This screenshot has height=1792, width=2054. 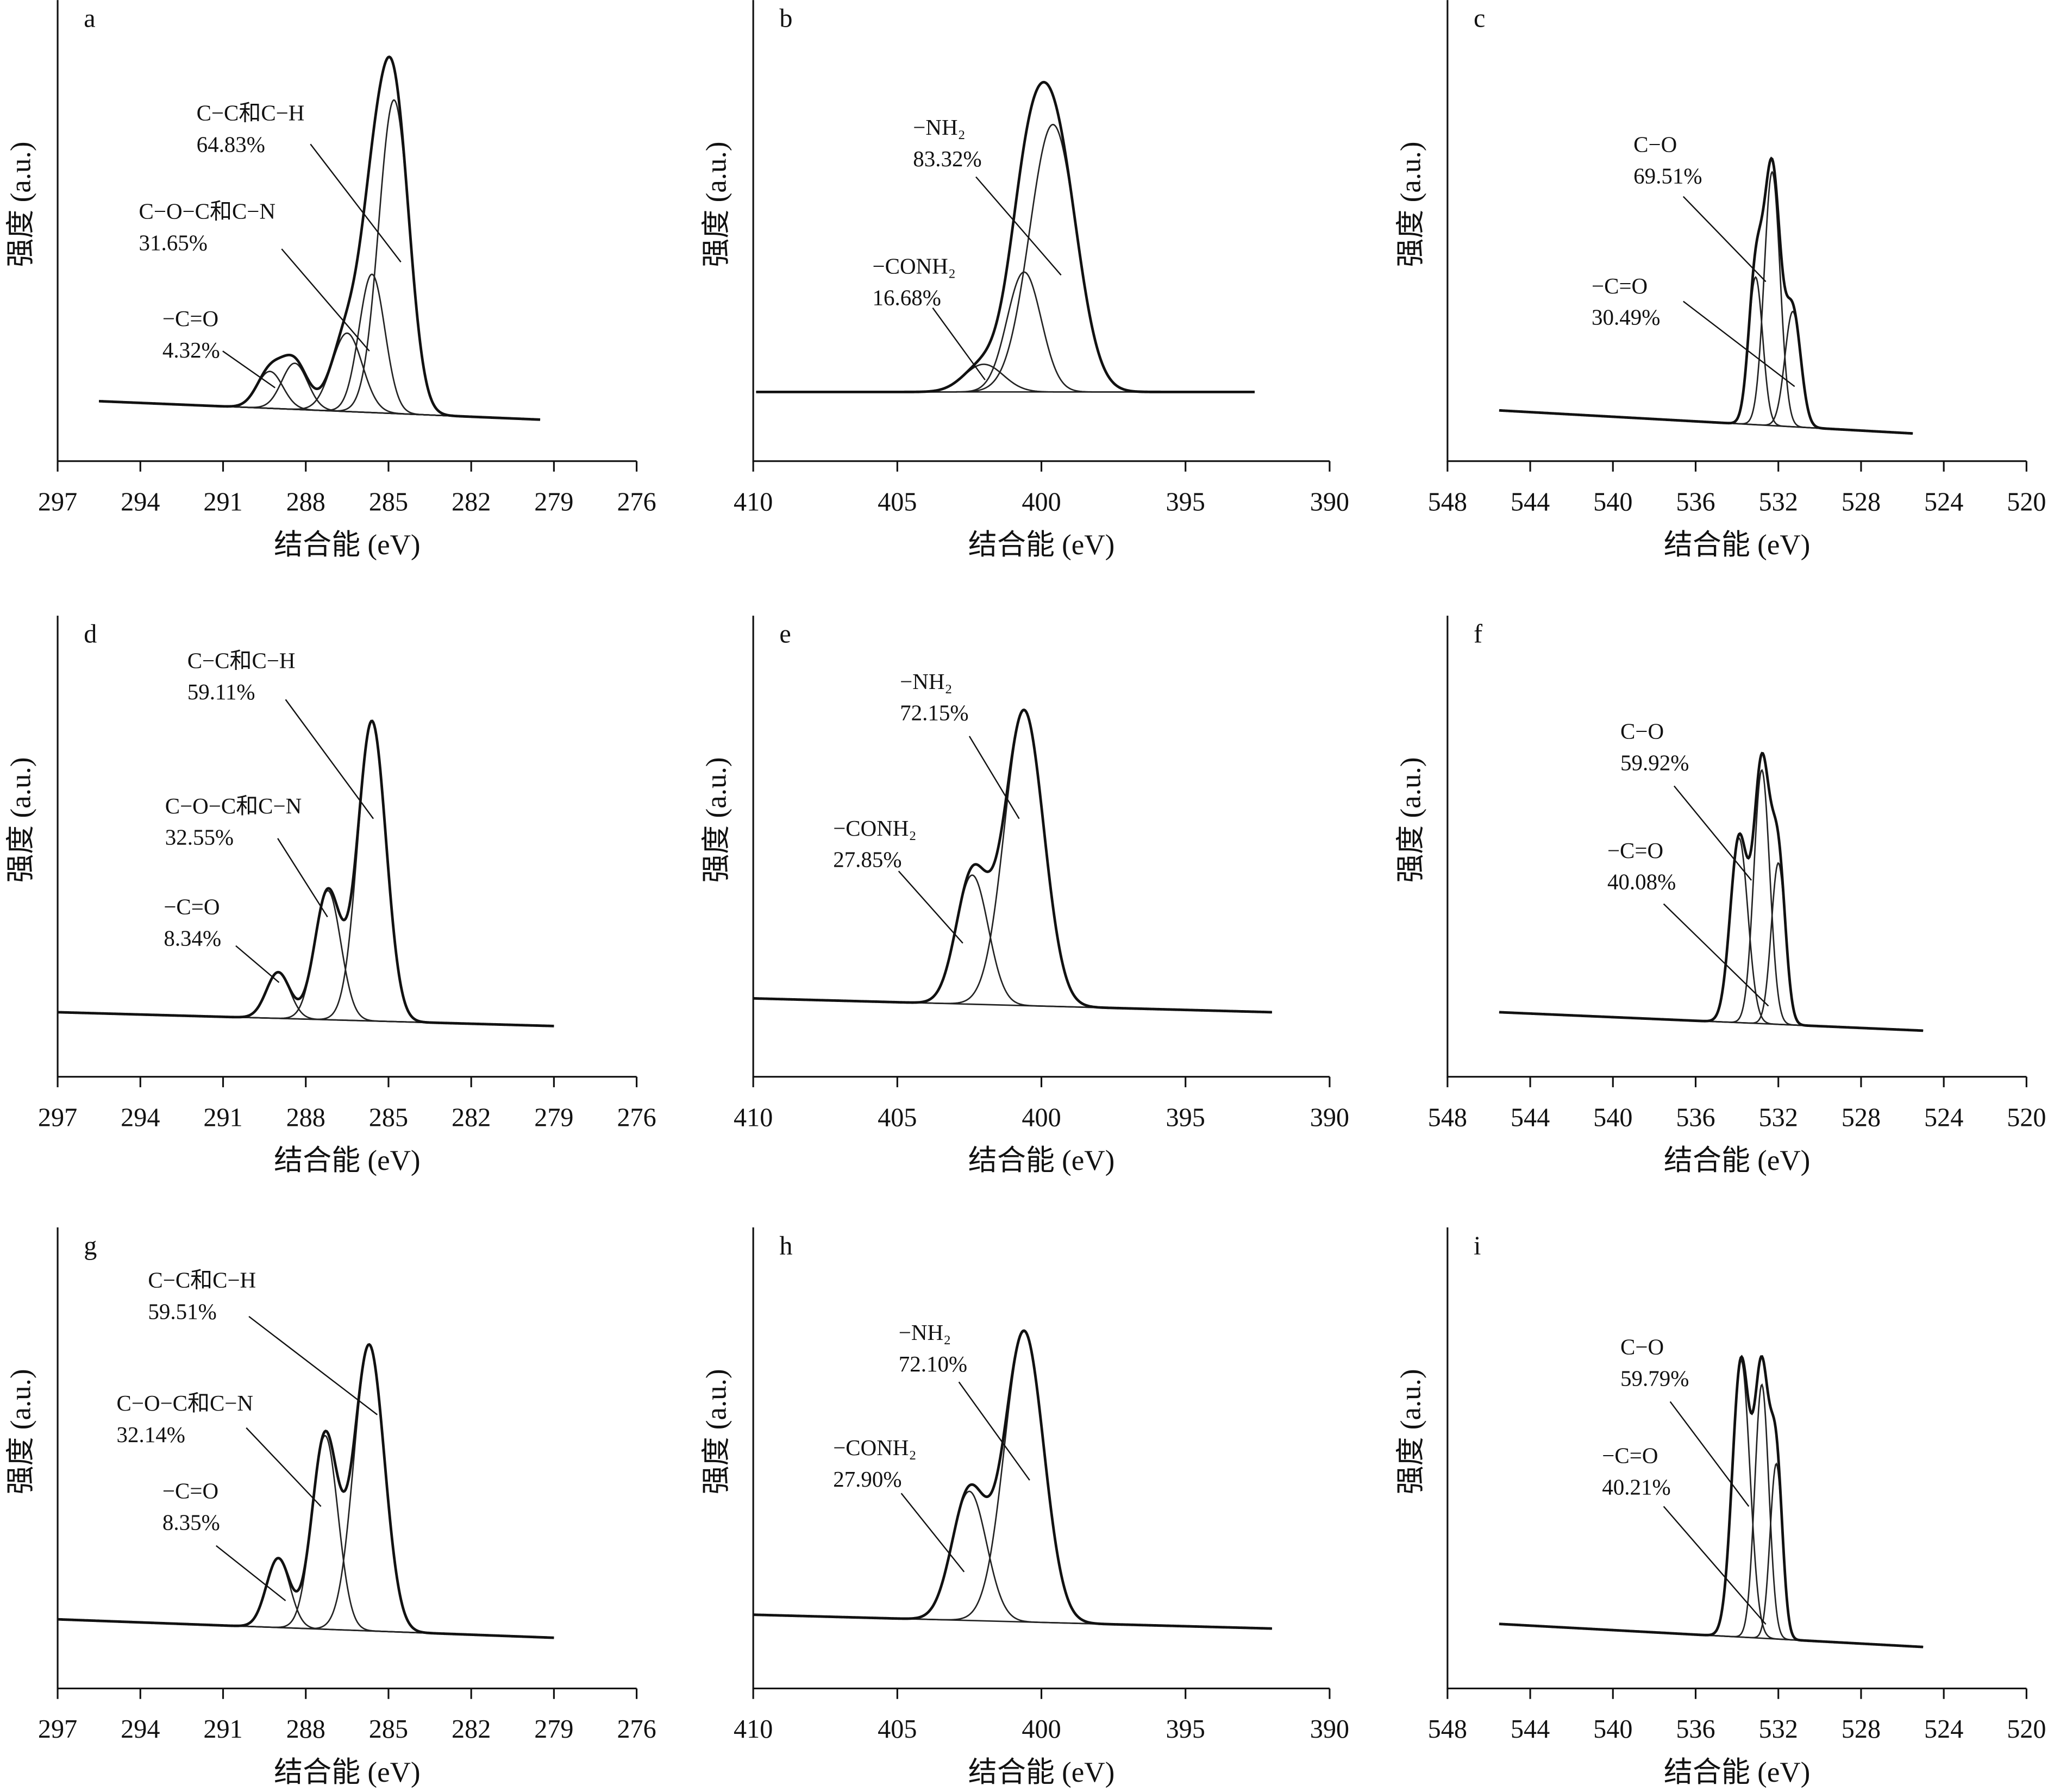 What do you see at coordinates (191, 349) in the screenshot?
I see `peak-share: 4.32%` at bounding box center [191, 349].